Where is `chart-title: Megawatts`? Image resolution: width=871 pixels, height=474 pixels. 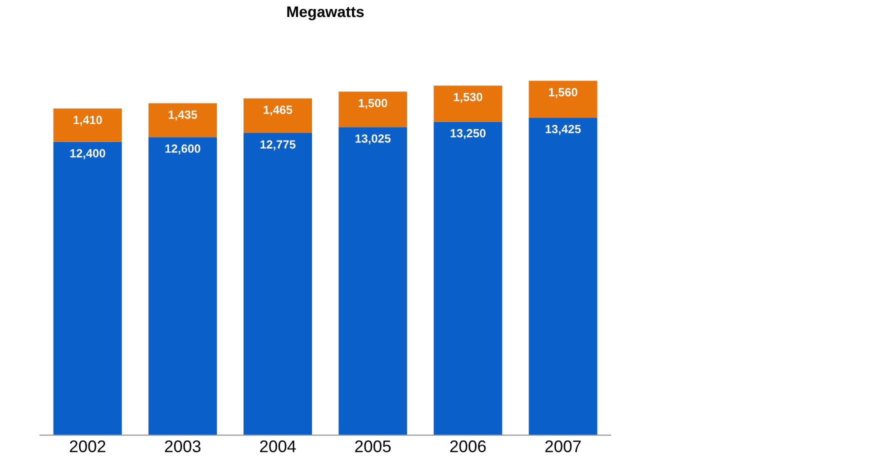 chart-title: Megawatts is located at coordinates (325, 13).